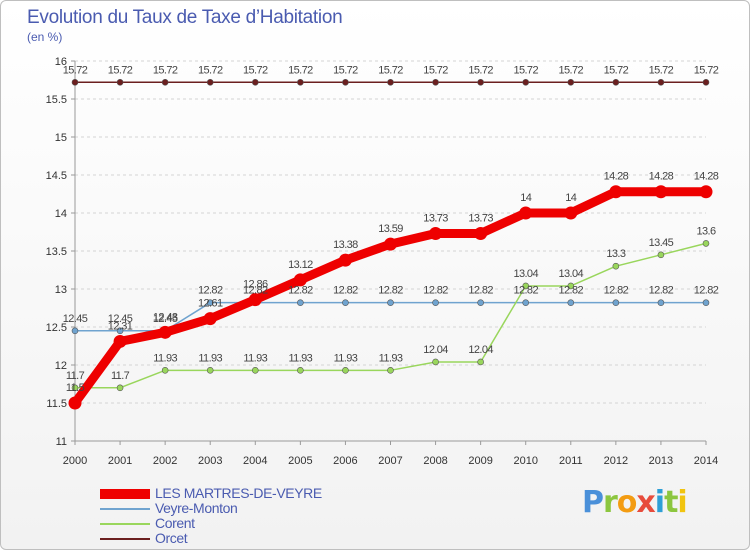 This screenshot has width=750, height=550. Describe the element at coordinates (220, 523) in the screenshot. I see `legend-item: Corent` at that location.